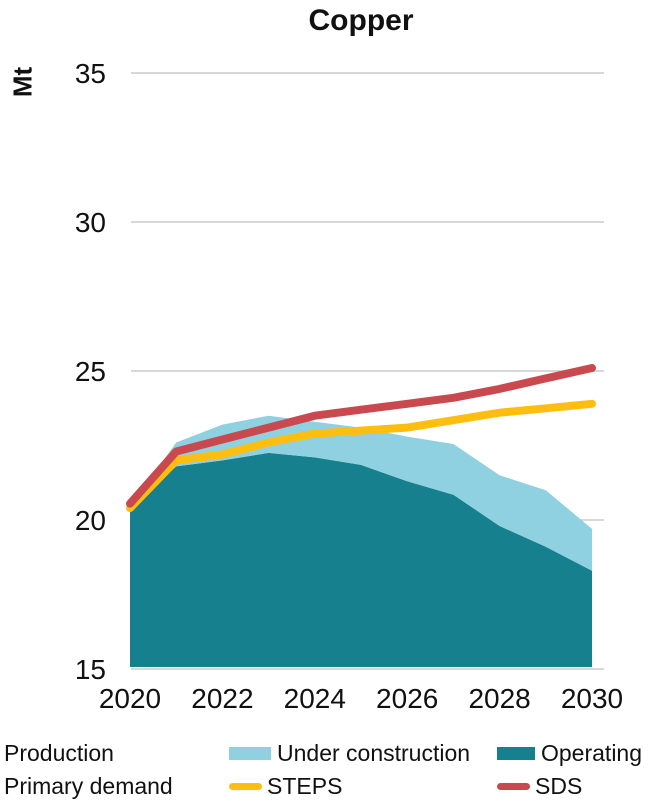 The image size is (660, 802). I want to click on x-tick-label-2024: 2024, so click(315, 698).